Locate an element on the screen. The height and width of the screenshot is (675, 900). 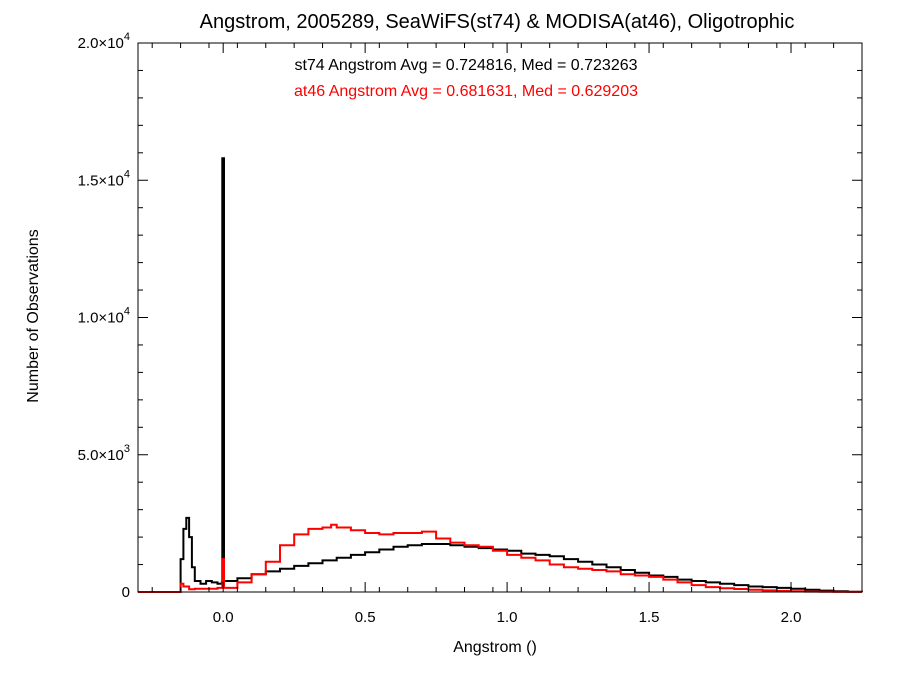
x-tick-label: 2.0 is located at coordinates (791, 617).